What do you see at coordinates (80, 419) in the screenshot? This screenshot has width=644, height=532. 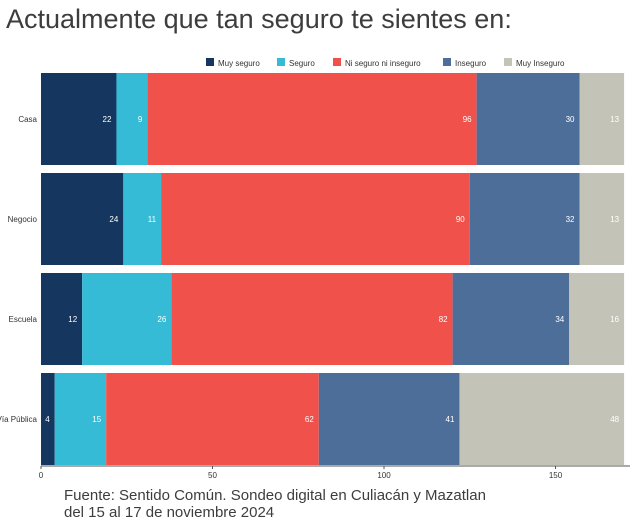 I see `bar-via-publica-seguro` at bounding box center [80, 419].